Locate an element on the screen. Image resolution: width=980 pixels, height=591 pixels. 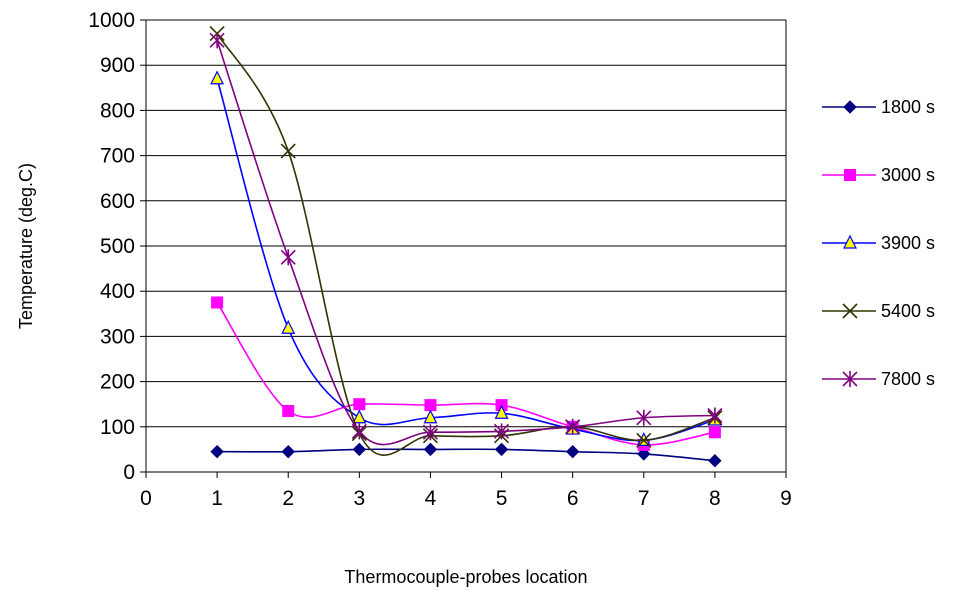
y-tick-label: 1000 is located at coordinates (111, 20).